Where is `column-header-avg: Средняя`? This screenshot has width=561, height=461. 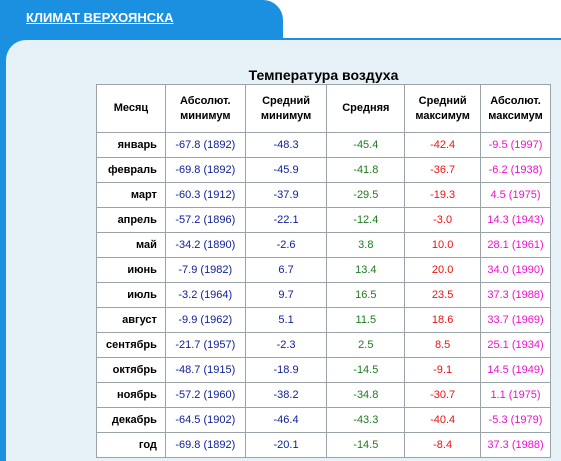 column-header-avg: Средняя is located at coordinates (366, 108).